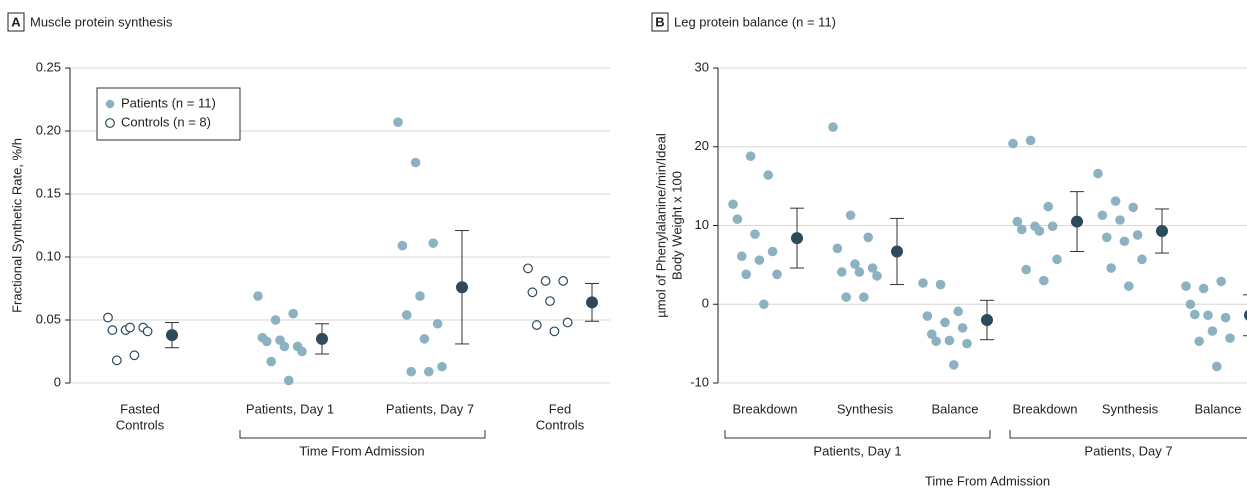  I want to click on group-title: Time From Admission, so click(987, 480).